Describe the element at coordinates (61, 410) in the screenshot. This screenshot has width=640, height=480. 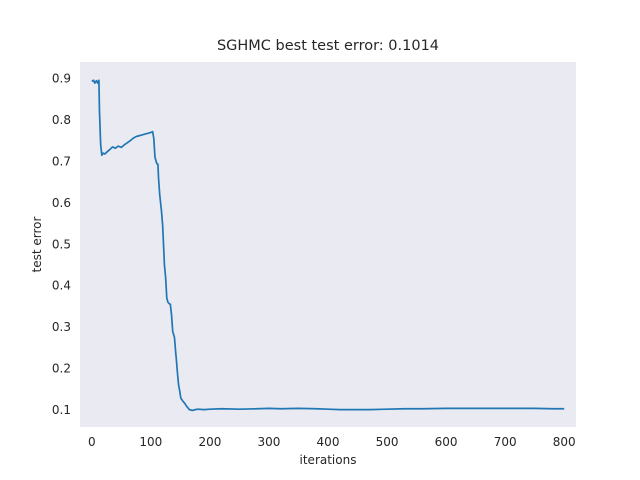
I see `y-tick-label: 0.1` at that location.